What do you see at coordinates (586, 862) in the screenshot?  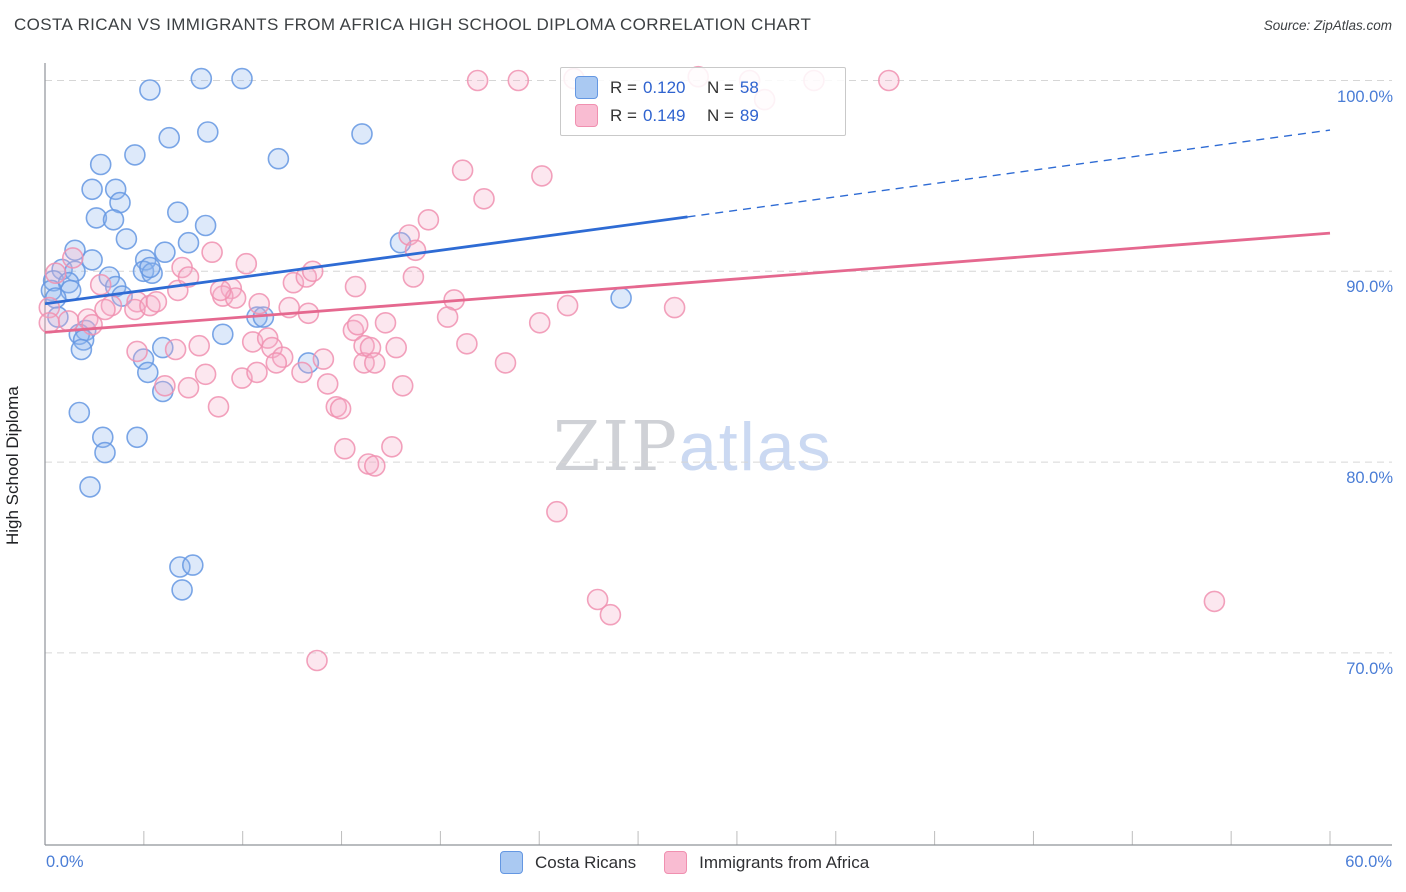 I see `legend-item-label: Costa Ricans` at bounding box center [586, 862].